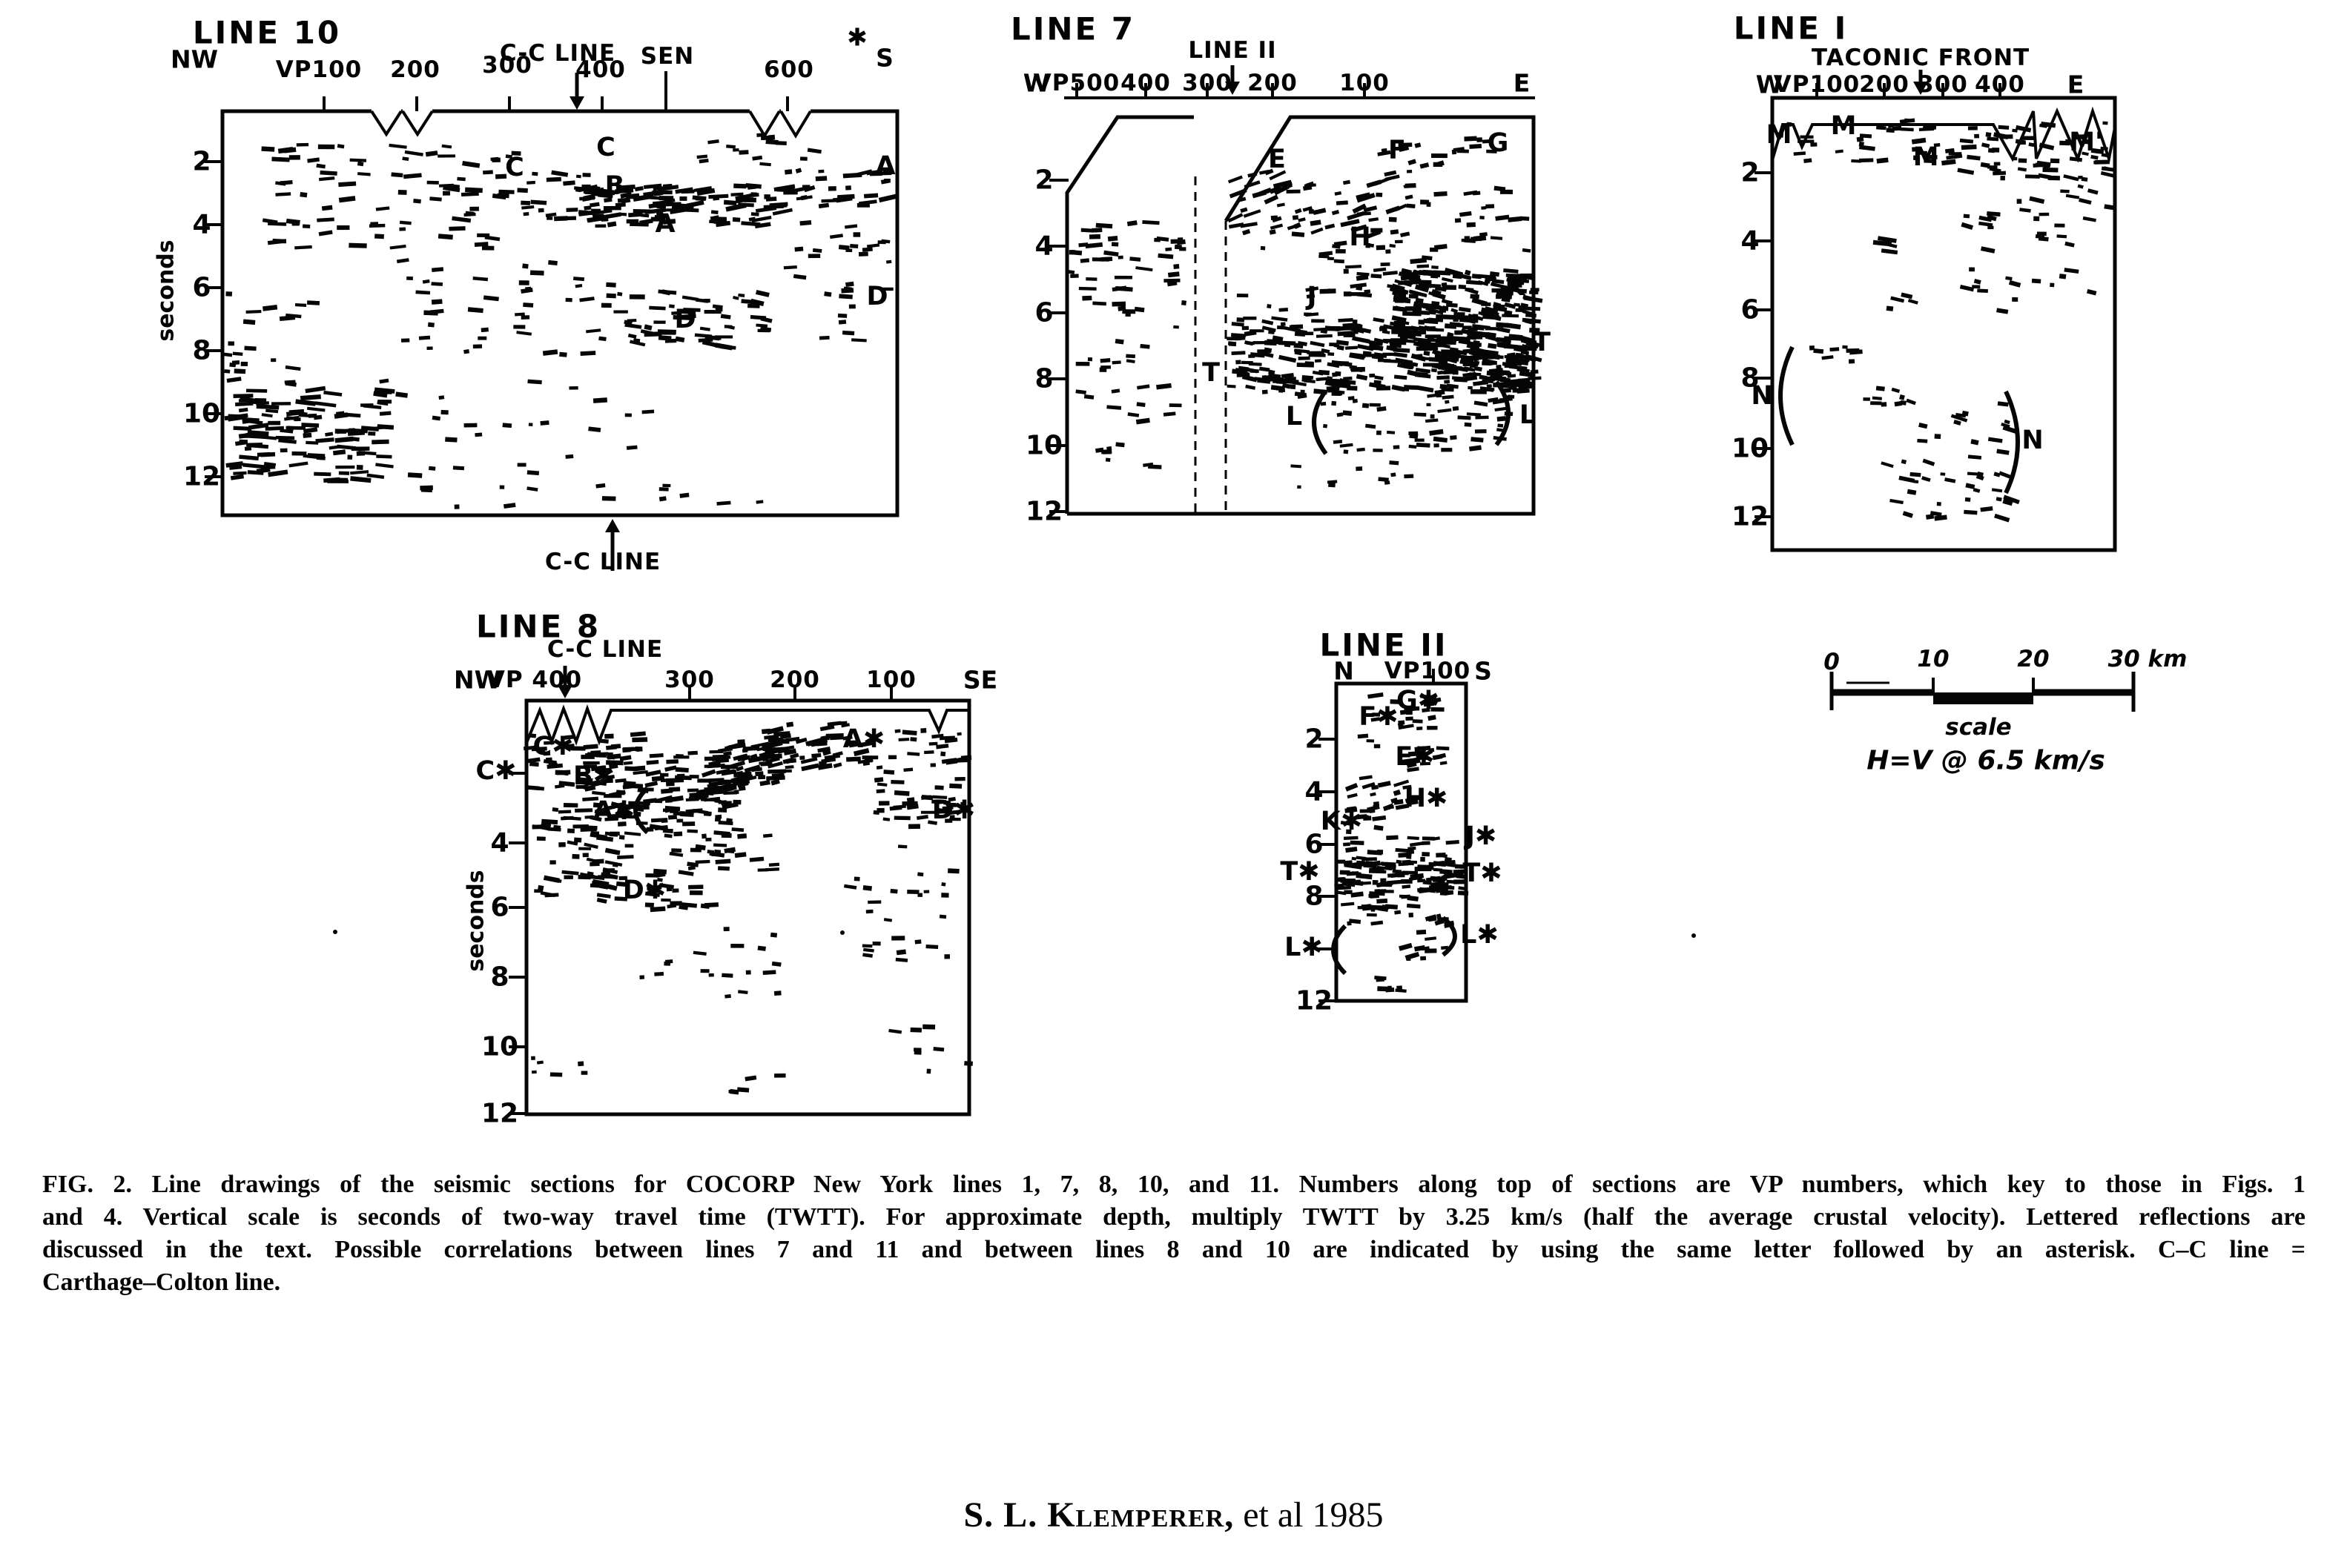  What do you see at coordinates (499, 977) in the screenshot?
I see `line8-time-tick-label: 8` at bounding box center [499, 977].